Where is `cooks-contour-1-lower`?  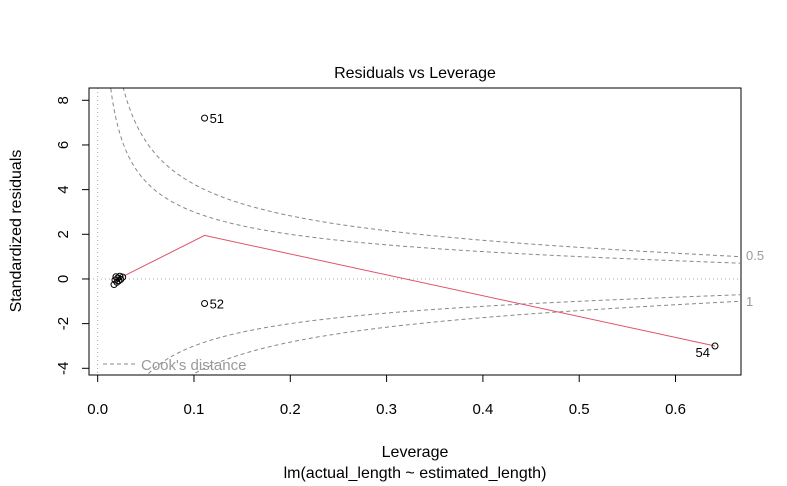
cooks-contour-1-lower is located at coordinates (465, 337).